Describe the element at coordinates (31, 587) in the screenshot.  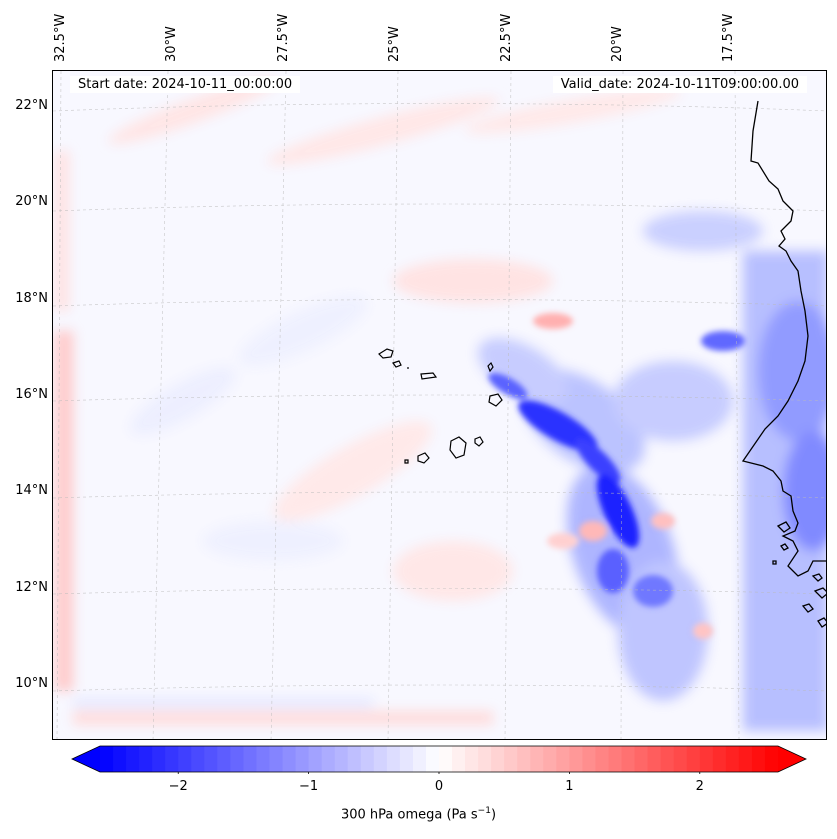
I see `lat-label-12n: 12°N` at that location.